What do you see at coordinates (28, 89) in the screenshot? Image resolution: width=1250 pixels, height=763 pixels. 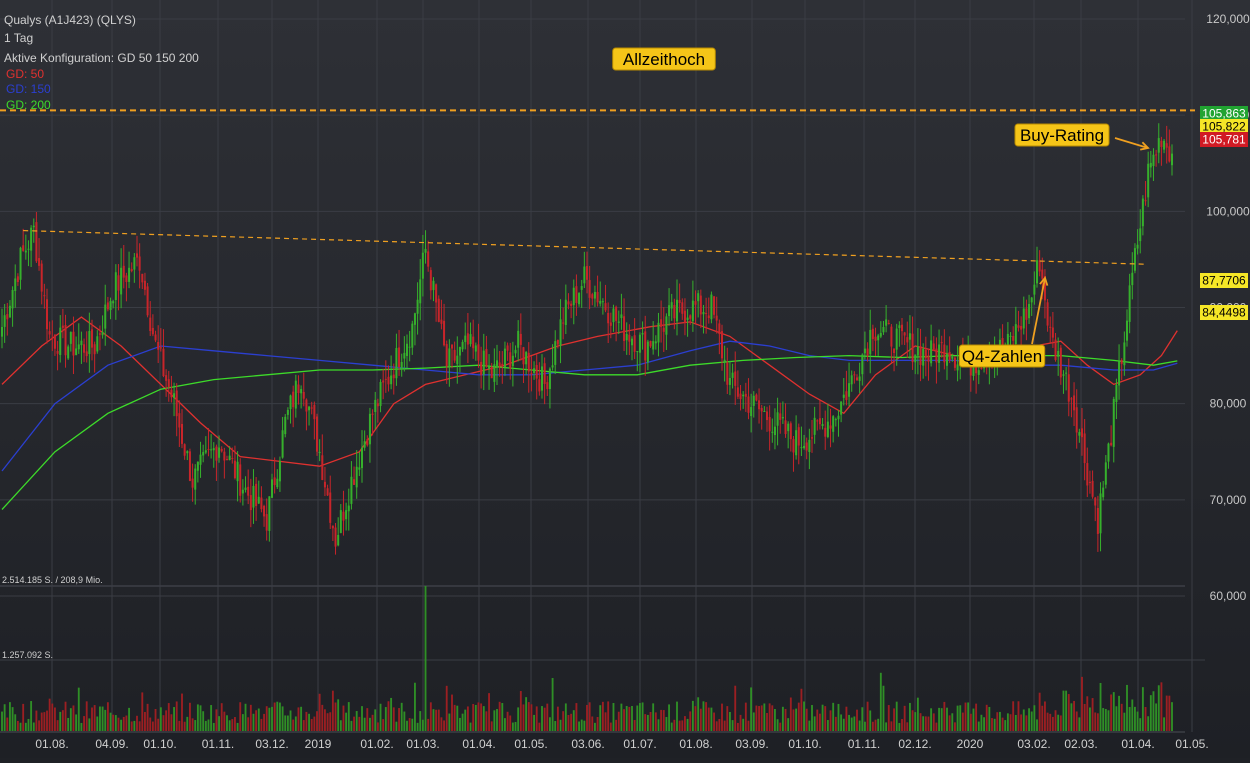 I see `legend-gd150: GD: 150` at bounding box center [28, 89].